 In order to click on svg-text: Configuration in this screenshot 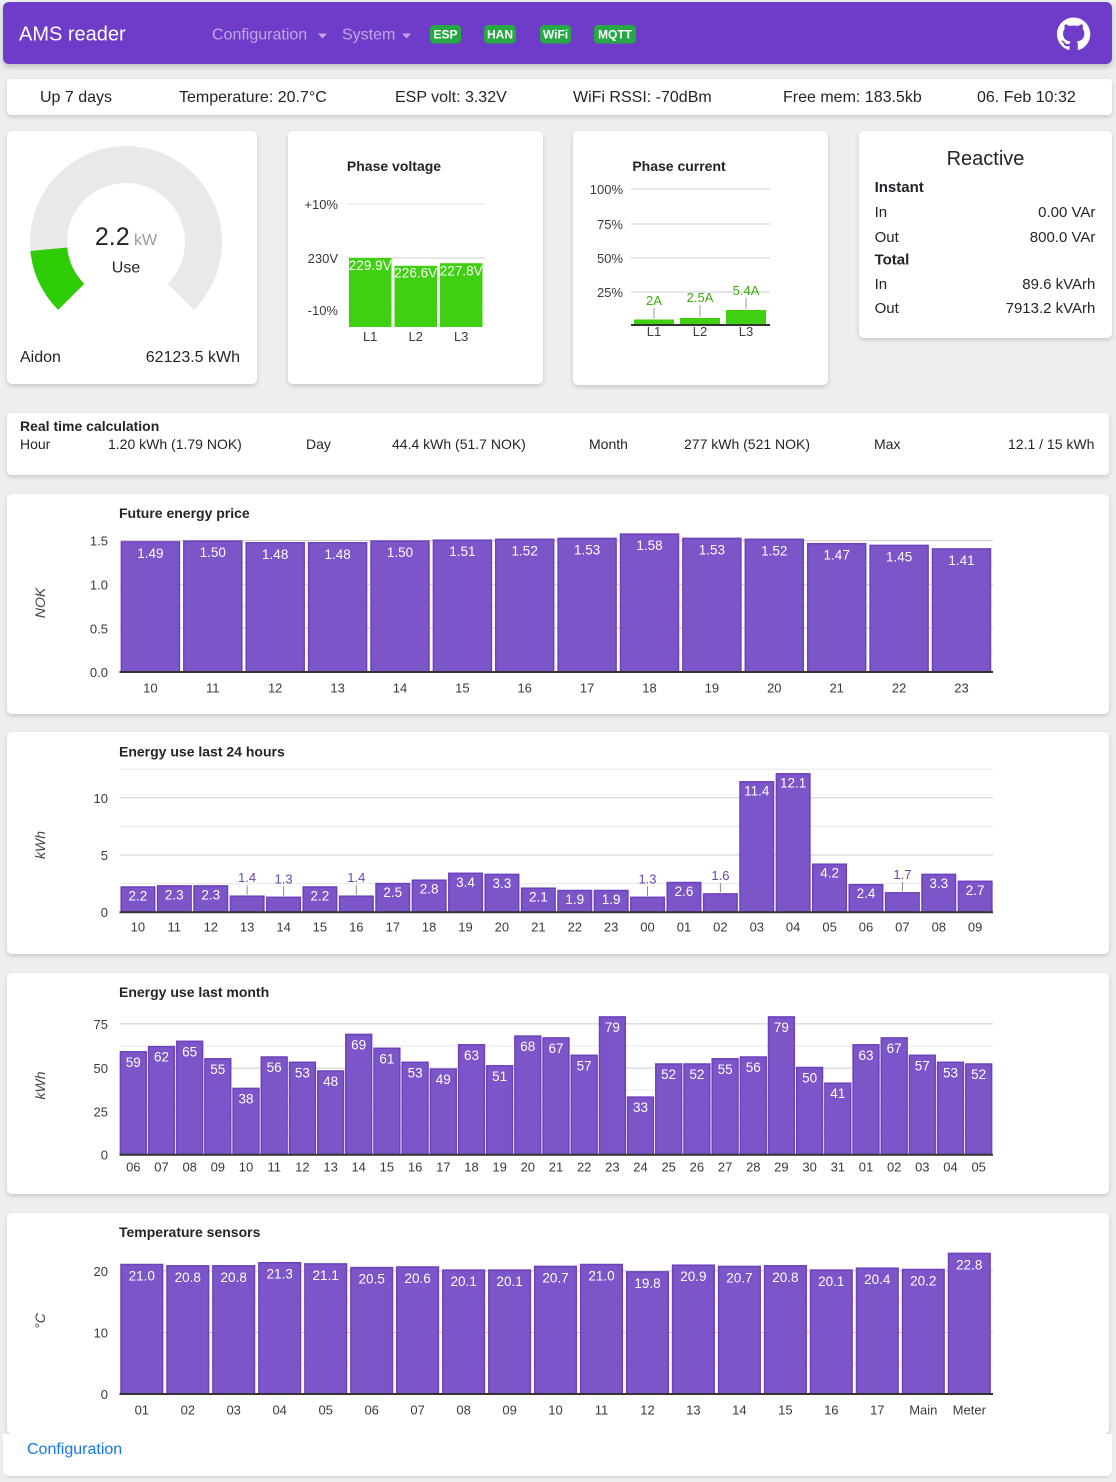, I will do `click(259, 35)`.